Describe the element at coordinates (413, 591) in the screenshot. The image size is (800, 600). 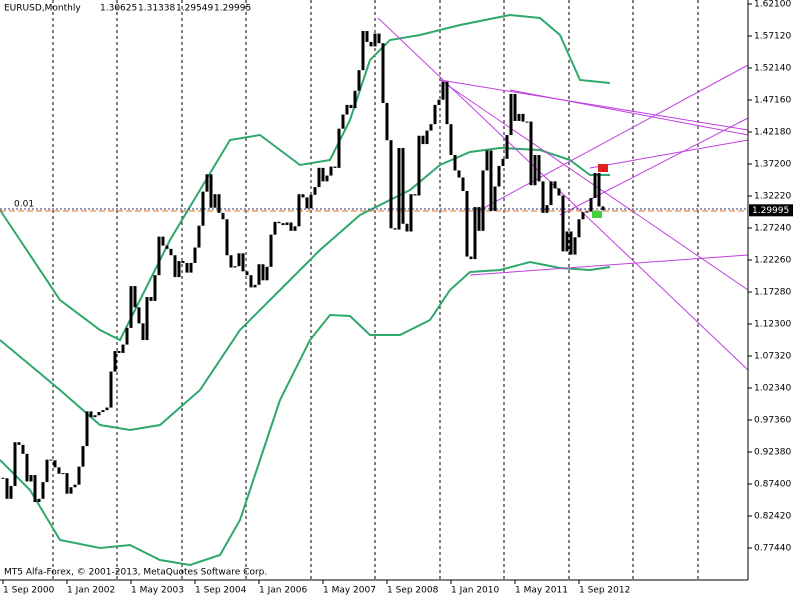
I see `x-tick-label: 1 Sep 2008` at that location.